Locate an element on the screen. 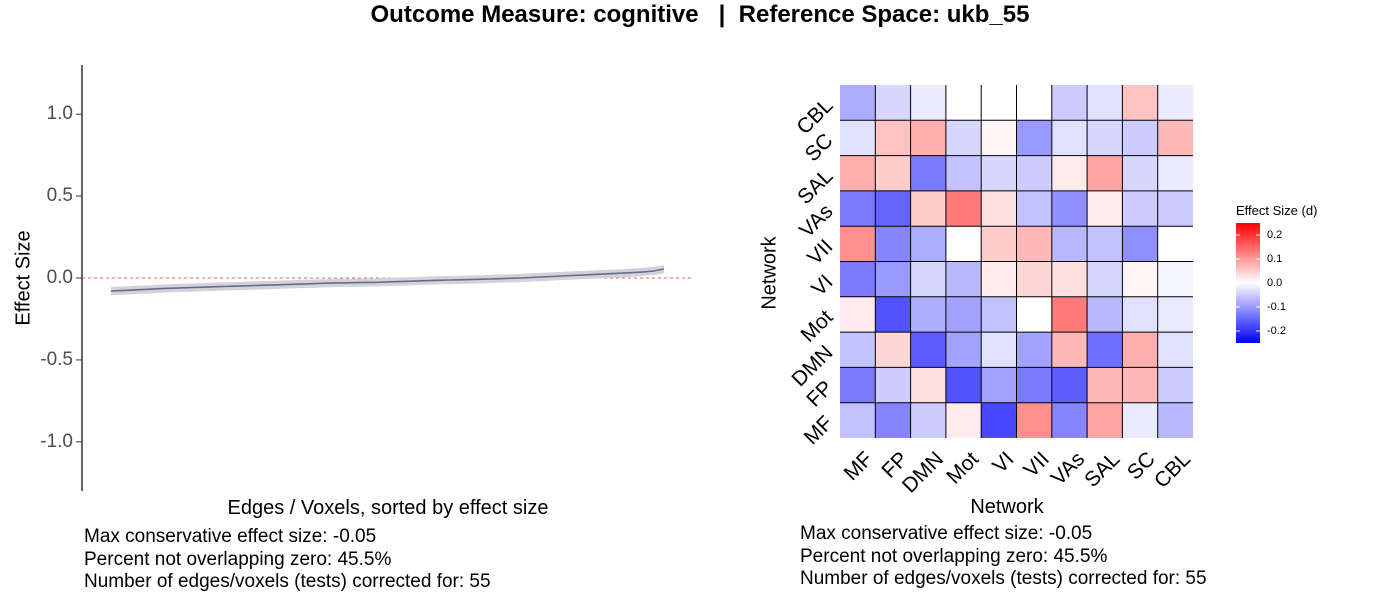  x-axis-title: Edges / Voxels, sorted by effect size is located at coordinates (388, 508).